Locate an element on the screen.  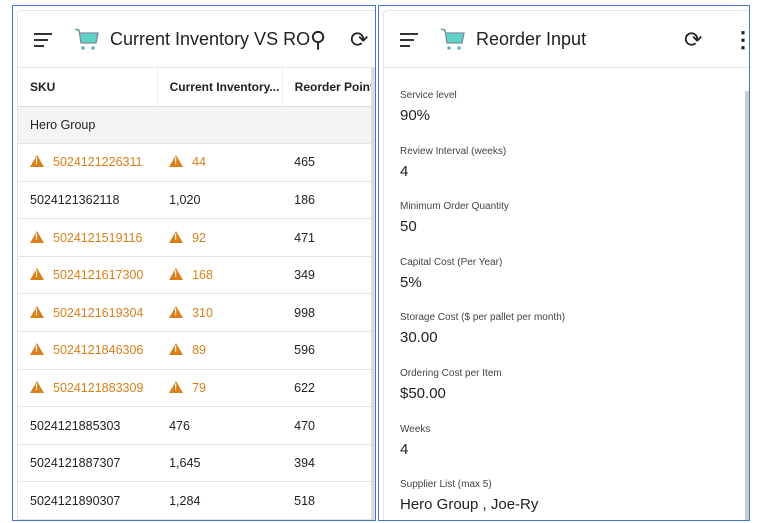
form-field: Minimum Order Quantity 50 is located at coordinates (566, 215).